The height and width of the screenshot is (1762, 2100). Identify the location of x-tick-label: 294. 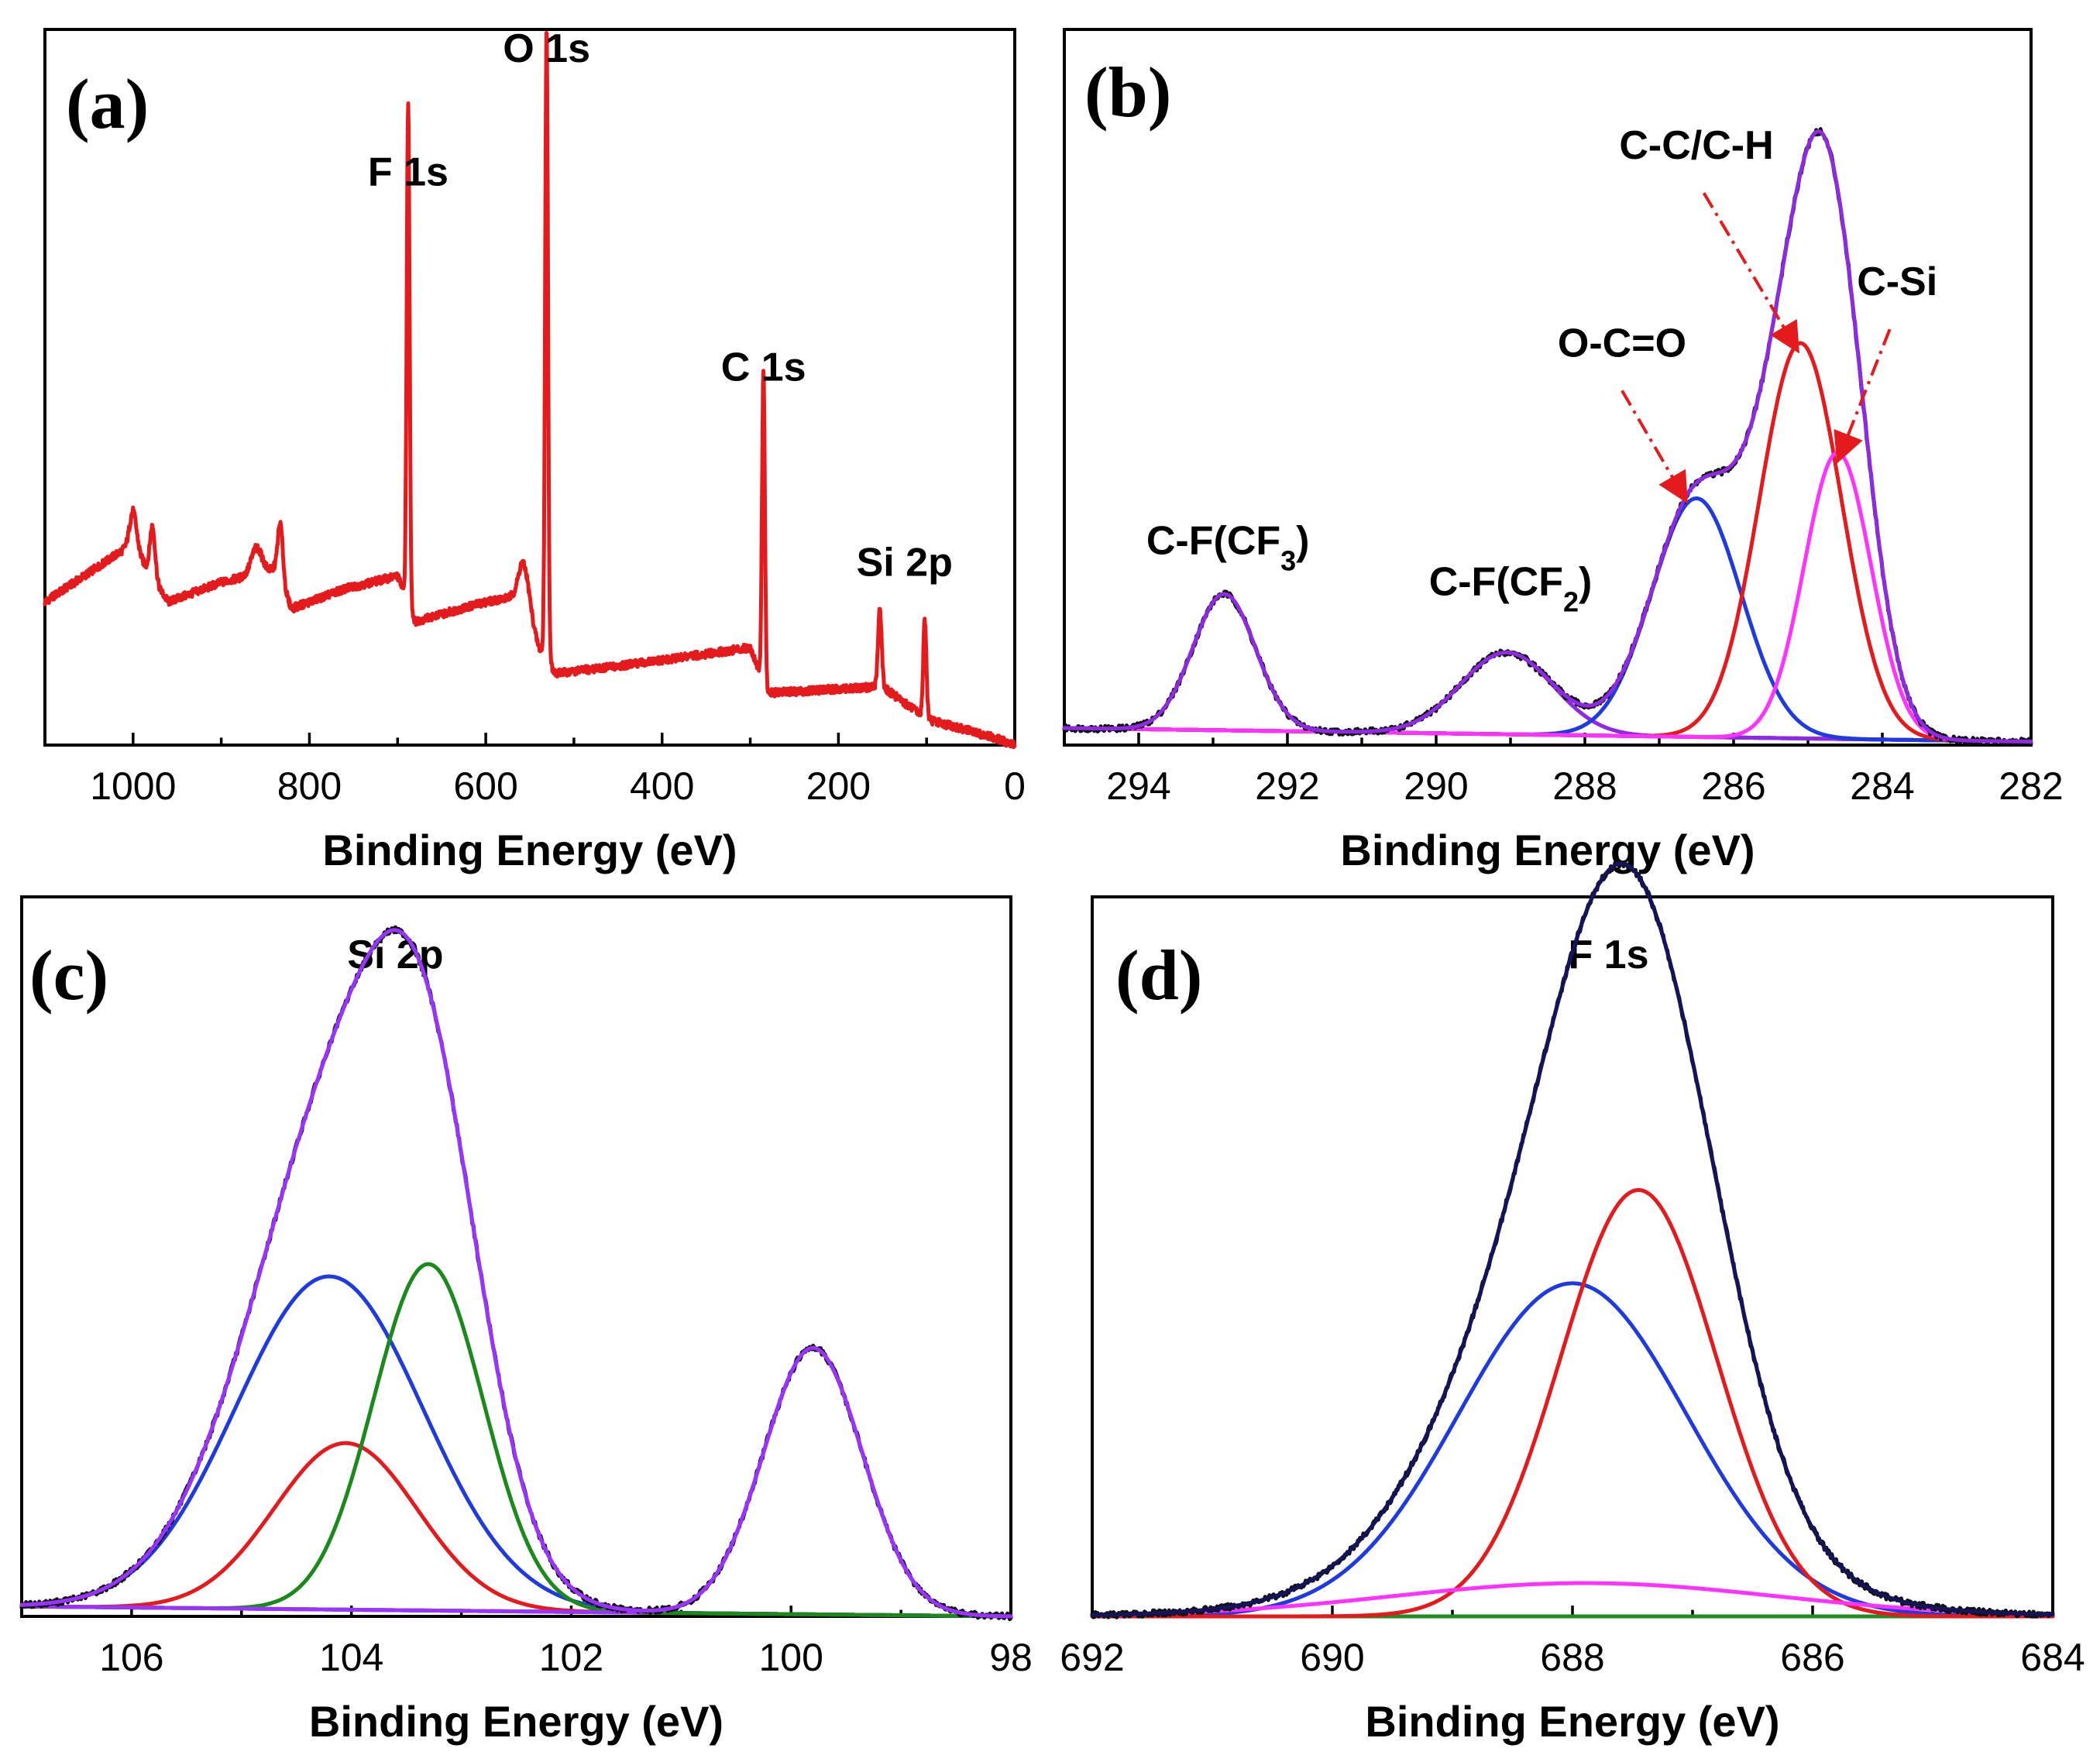
(1138, 786).